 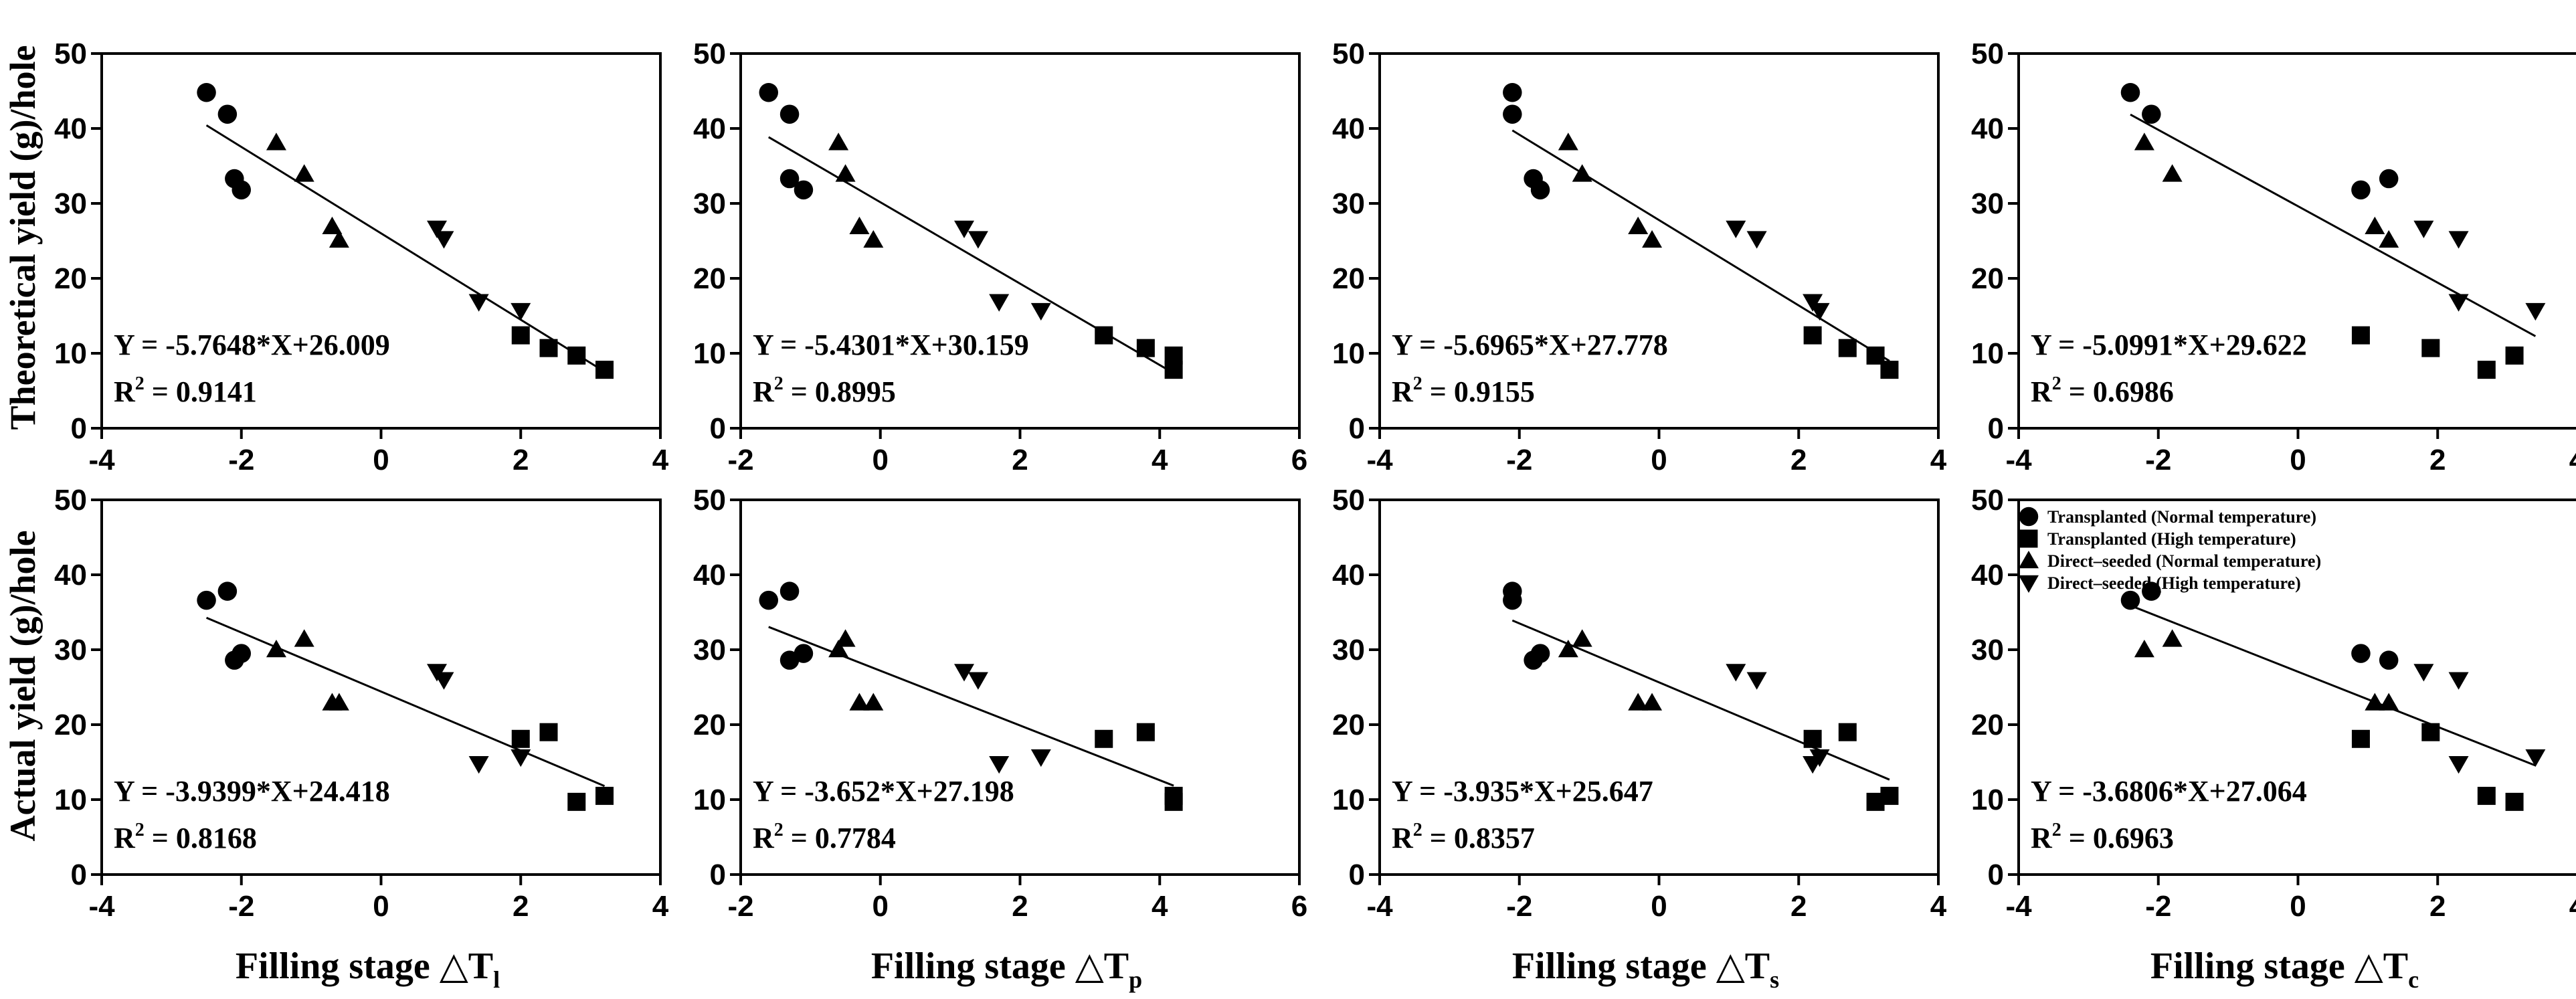 I want to click on r-squared-label: R2 = 0.9155, so click(x=1463, y=391).